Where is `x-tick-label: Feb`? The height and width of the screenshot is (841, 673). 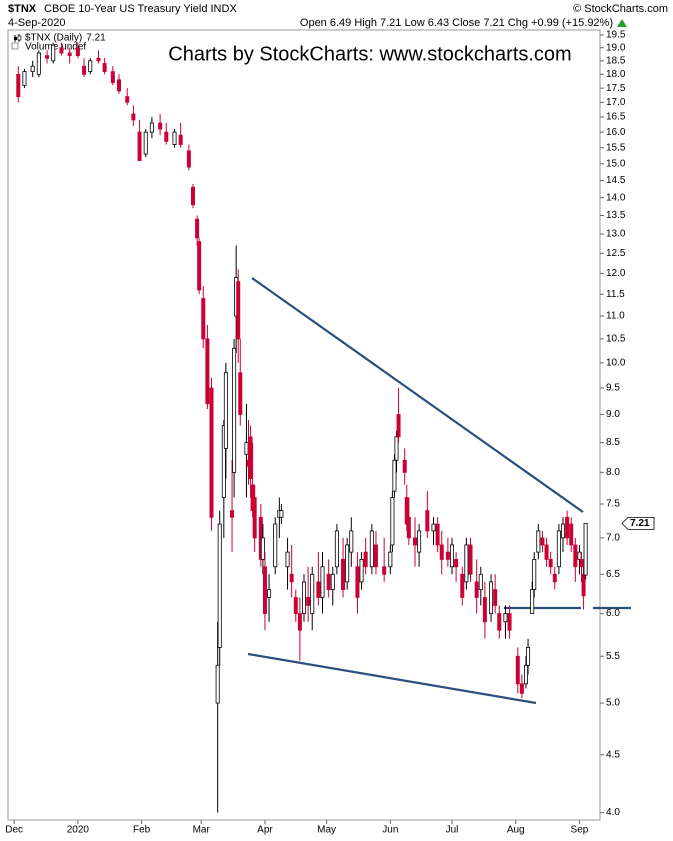 x-tick-label: Feb is located at coordinates (142, 830).